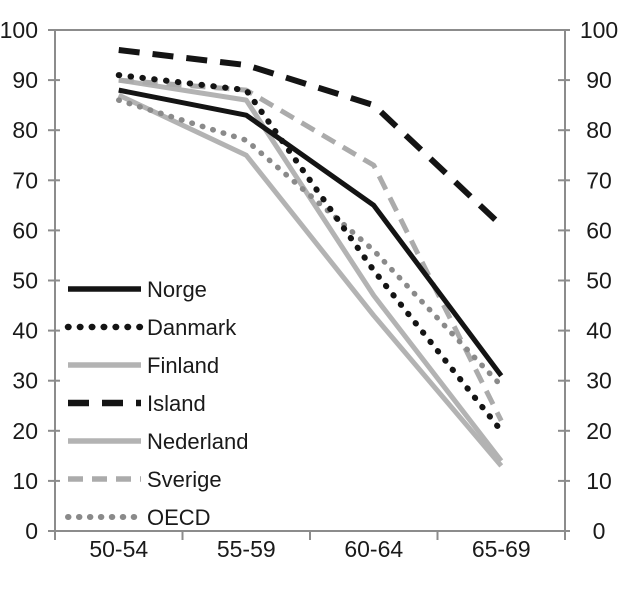 The height and width of the screenshot is (589, 620). Describe the element at coordinates (25, 80) in the screenshot. I see `y-axis-label-left: 90` at that location.